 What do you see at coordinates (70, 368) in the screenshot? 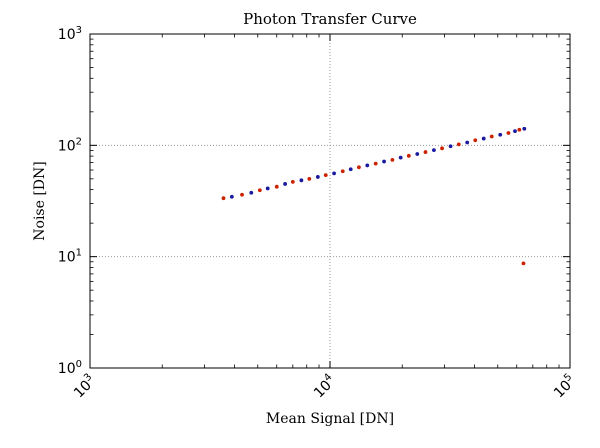
I see `y-tick-label: 100` at bounding box center [70, 368].